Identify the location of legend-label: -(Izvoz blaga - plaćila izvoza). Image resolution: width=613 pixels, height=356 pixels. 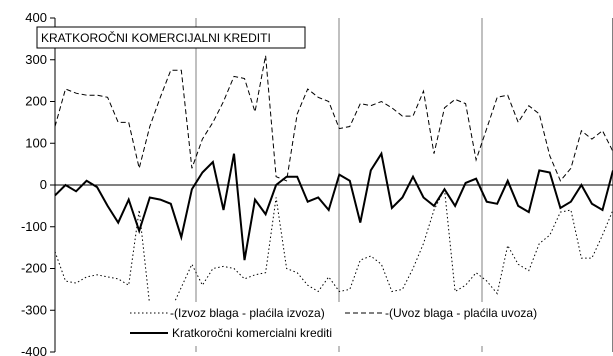
(247, 313).